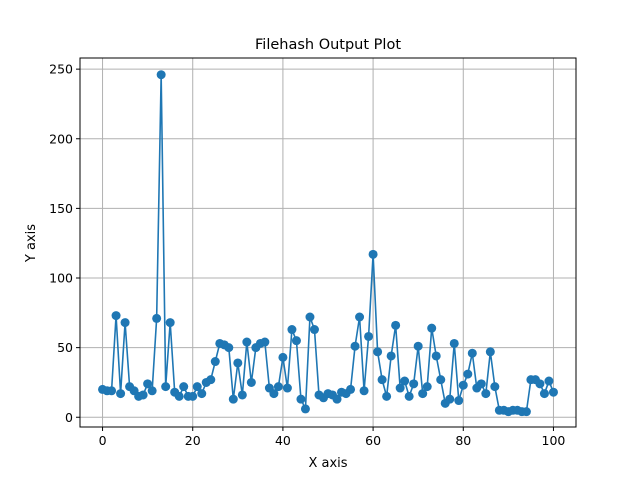  I want to click on x-tick-label: 100, so click(554, 440).